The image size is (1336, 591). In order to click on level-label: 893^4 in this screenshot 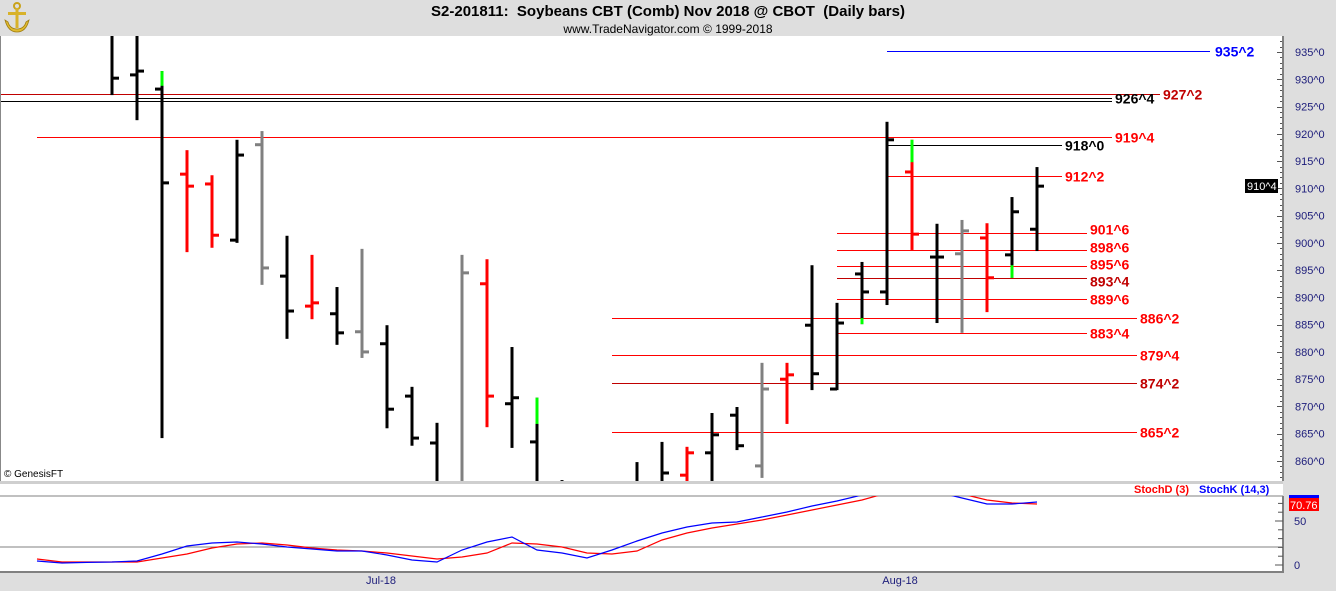, I will do `click(1110, 282)`.